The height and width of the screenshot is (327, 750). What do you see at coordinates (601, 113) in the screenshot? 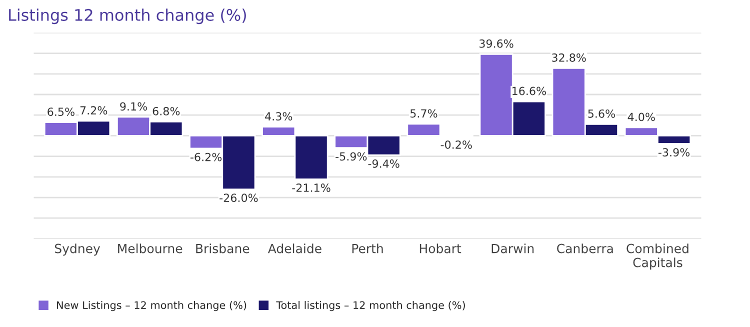
I see `data-label: 5.6%` at bounding box center [601, 113].